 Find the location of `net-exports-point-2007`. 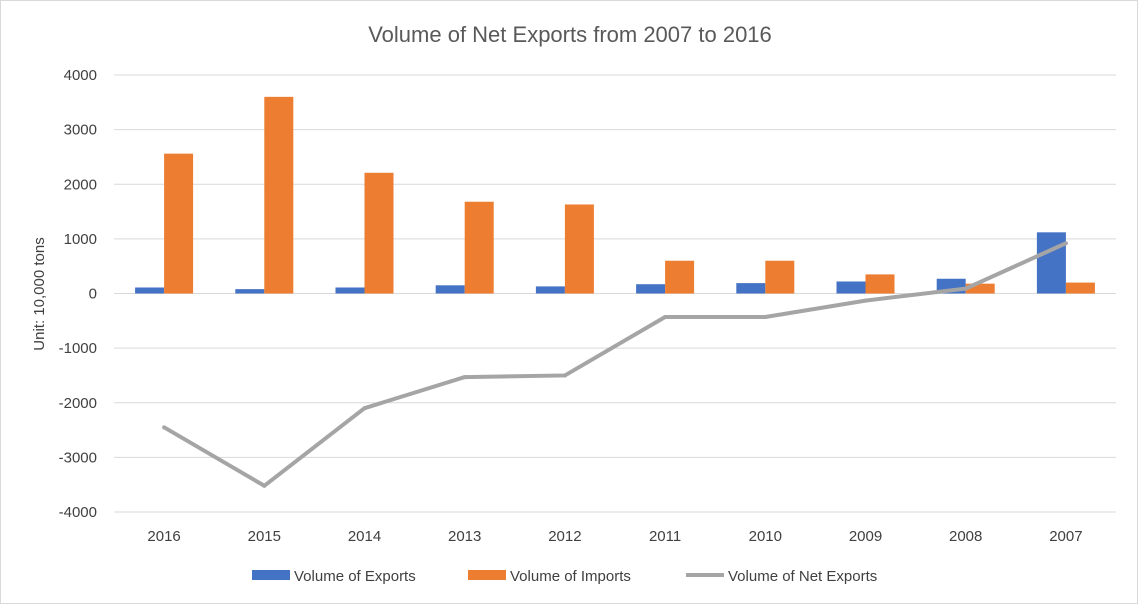

net-exports-point-2007 is located at coordinates (1065, 243).